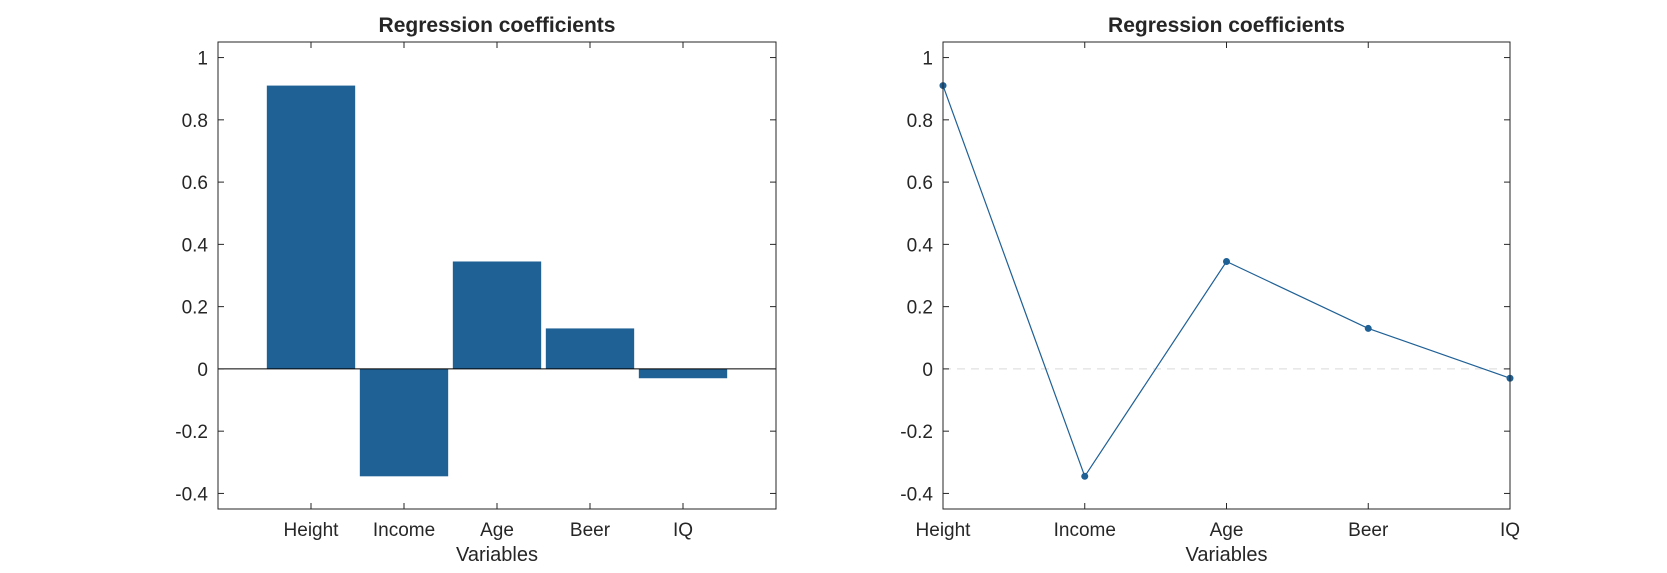 This screenshot has width=1667, height=573. I want to click on bar-beer, so click(590, 348).